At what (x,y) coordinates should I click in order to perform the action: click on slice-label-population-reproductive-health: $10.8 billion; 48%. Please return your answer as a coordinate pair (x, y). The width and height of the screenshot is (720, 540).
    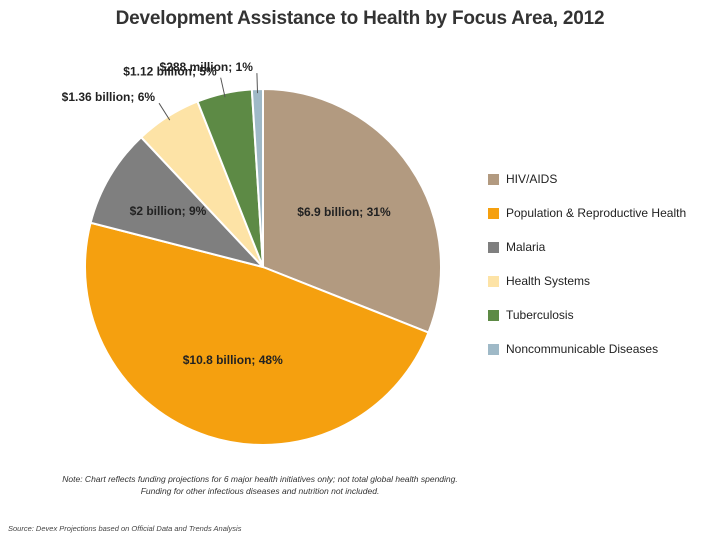
    Looking at the image, I should click on (233, 360).